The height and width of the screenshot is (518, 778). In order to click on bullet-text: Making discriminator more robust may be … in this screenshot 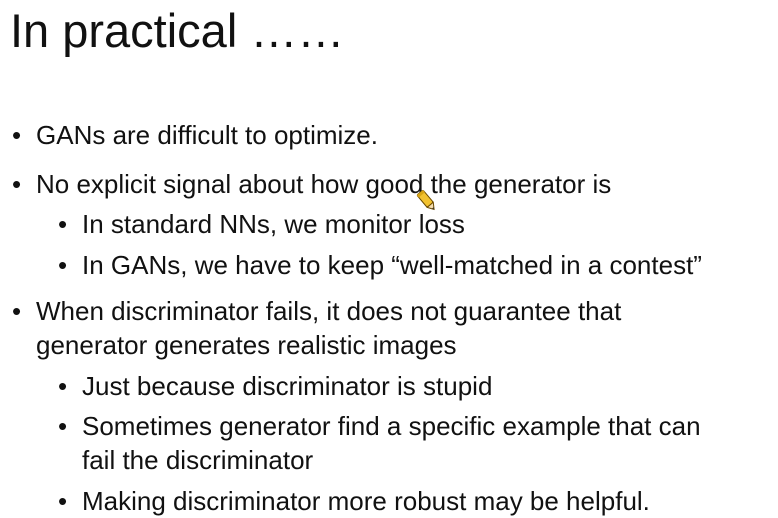, I will do `click(366, 501)`.